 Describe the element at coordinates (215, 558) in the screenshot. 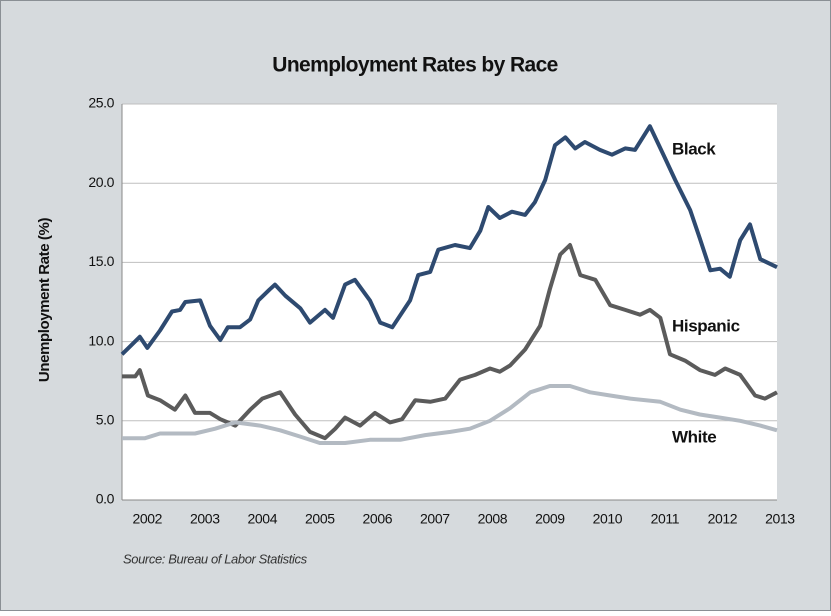

I see `source-note: Source: Bureau of Labor Statistics` at that location.